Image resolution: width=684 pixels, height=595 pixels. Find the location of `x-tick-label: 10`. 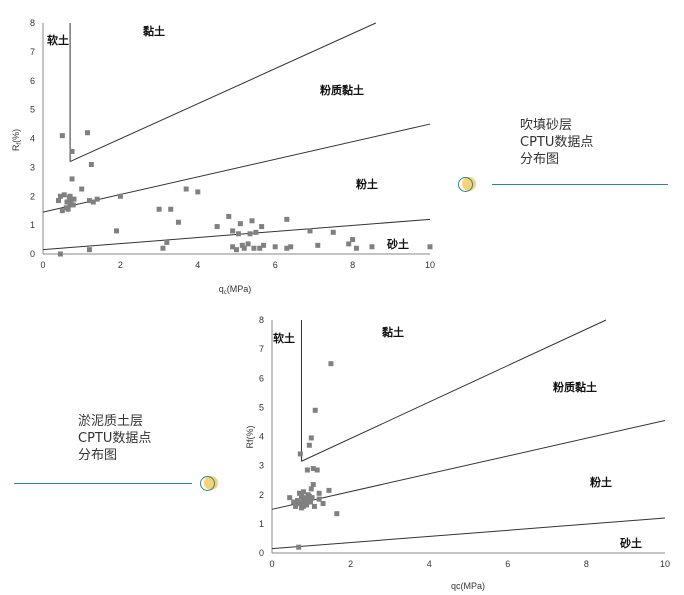

x-tick-label: 10 is located at coordinates (430, 265).